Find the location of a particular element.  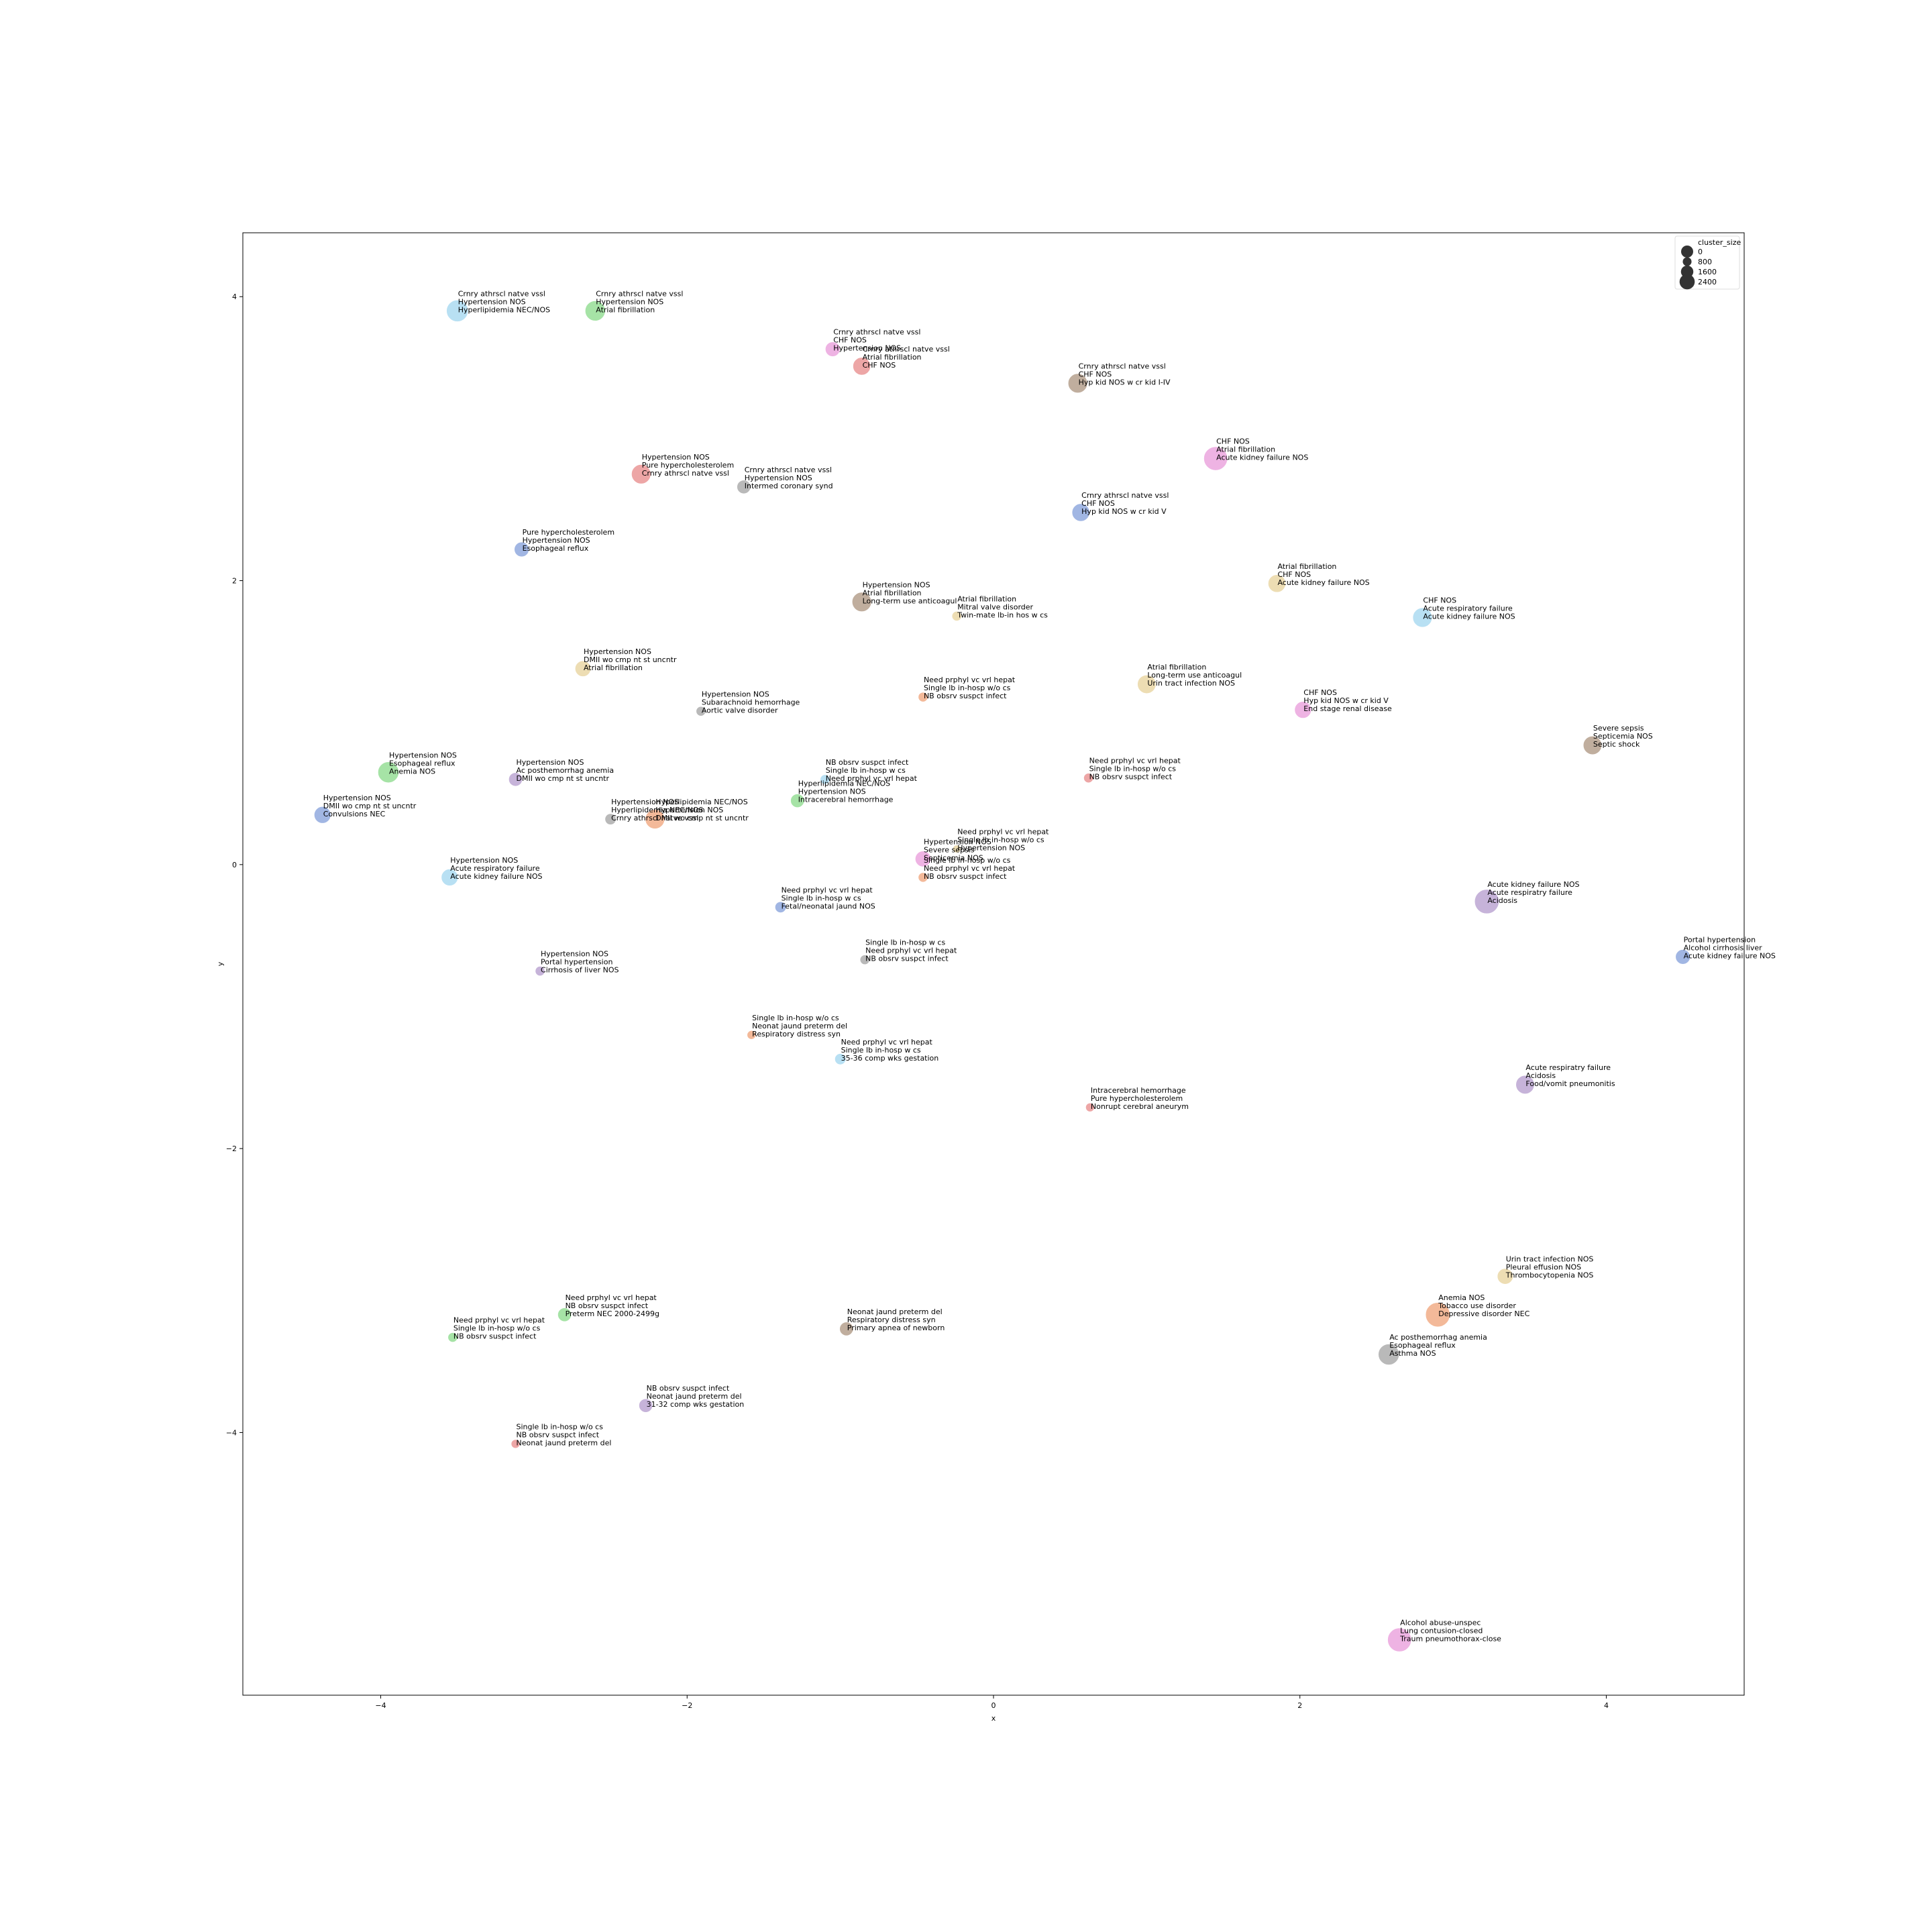

point-label-line: Twin-mate lb-in hos w cs is located at coordinates (1002, 614).